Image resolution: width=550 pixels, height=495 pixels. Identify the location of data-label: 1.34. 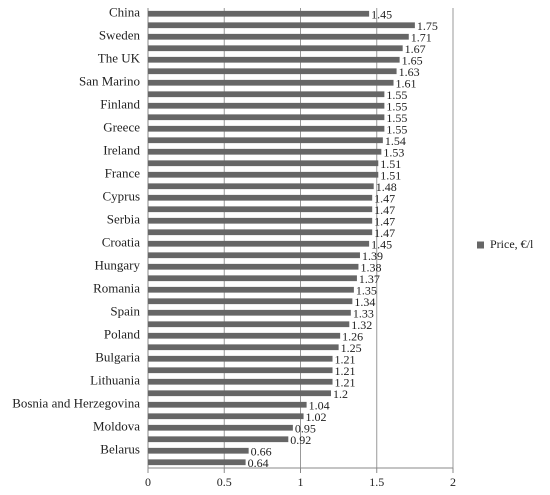
(364, 302).